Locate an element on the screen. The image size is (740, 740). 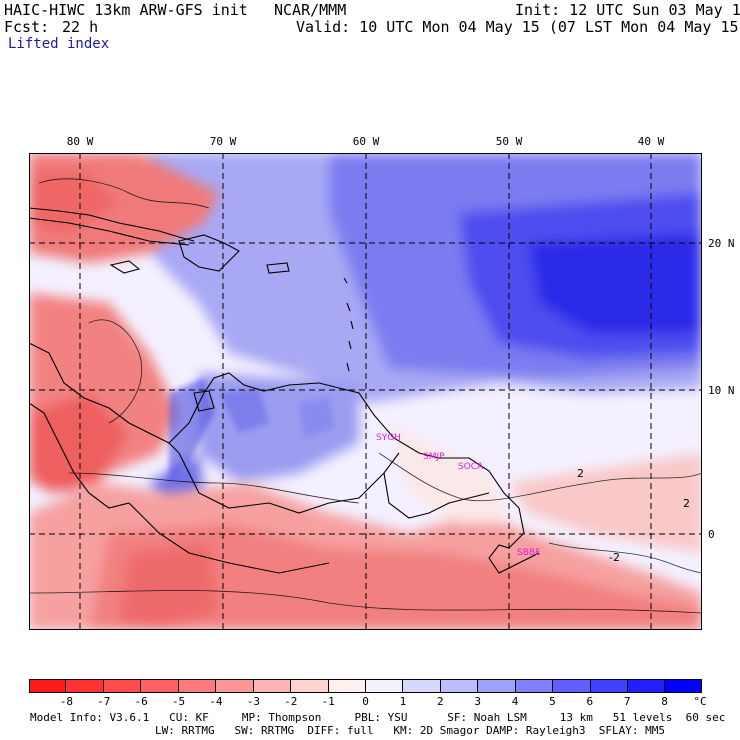
lon-label-50w: 50 W is located at coordinates (509, 141).